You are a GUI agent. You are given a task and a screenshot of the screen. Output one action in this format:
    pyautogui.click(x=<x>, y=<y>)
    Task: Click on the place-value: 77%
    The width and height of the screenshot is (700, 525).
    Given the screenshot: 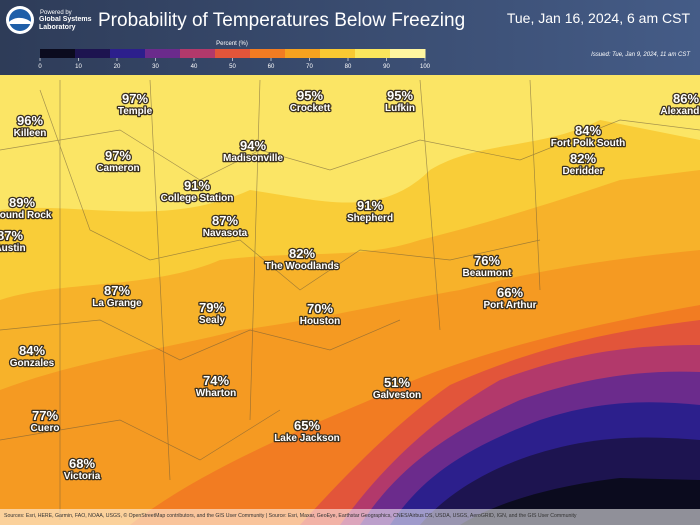 What is the action you would take?
    pyautogui.click(x=45, y=415)
    